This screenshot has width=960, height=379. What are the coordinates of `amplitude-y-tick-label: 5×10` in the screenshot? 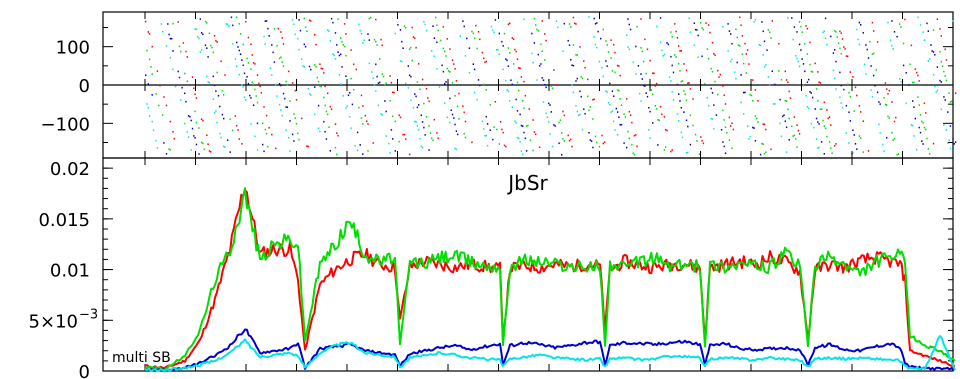 It's located at (53, 321).